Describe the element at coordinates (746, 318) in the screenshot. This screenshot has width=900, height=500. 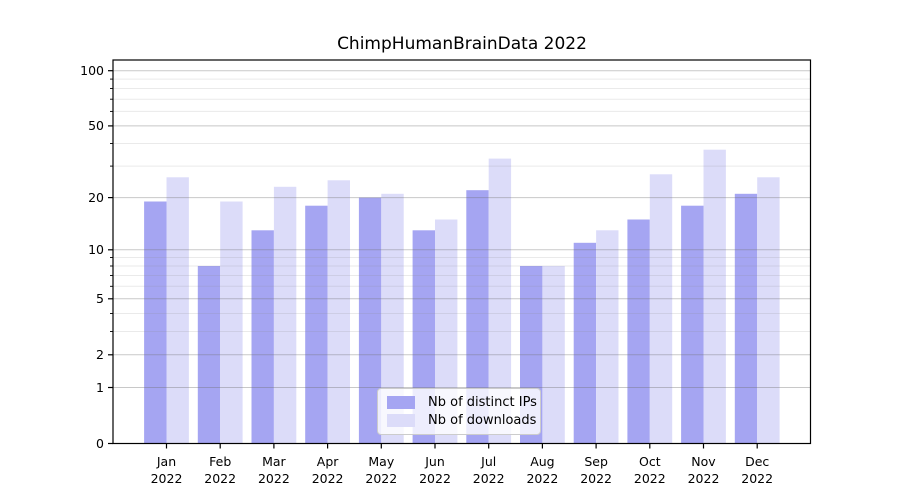
I see `bar-distinct-ips-dec` at that location.